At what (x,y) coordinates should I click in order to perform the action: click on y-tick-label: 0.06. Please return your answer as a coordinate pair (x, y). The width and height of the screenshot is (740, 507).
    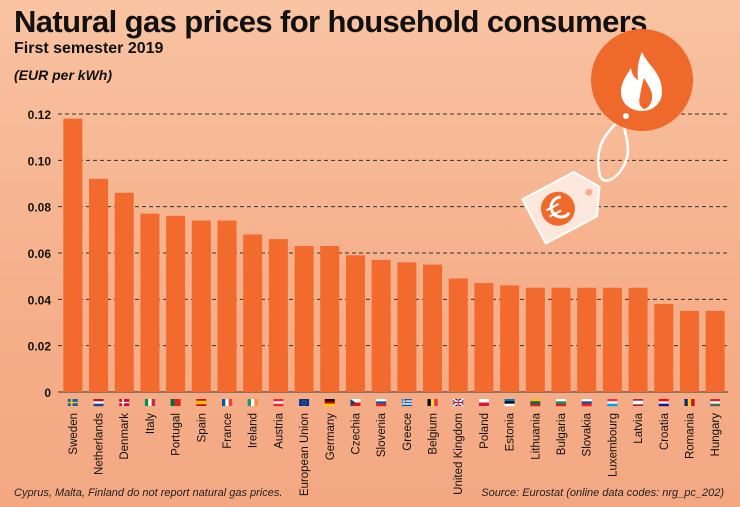
    Looking at the image, I should click on (40, 254).